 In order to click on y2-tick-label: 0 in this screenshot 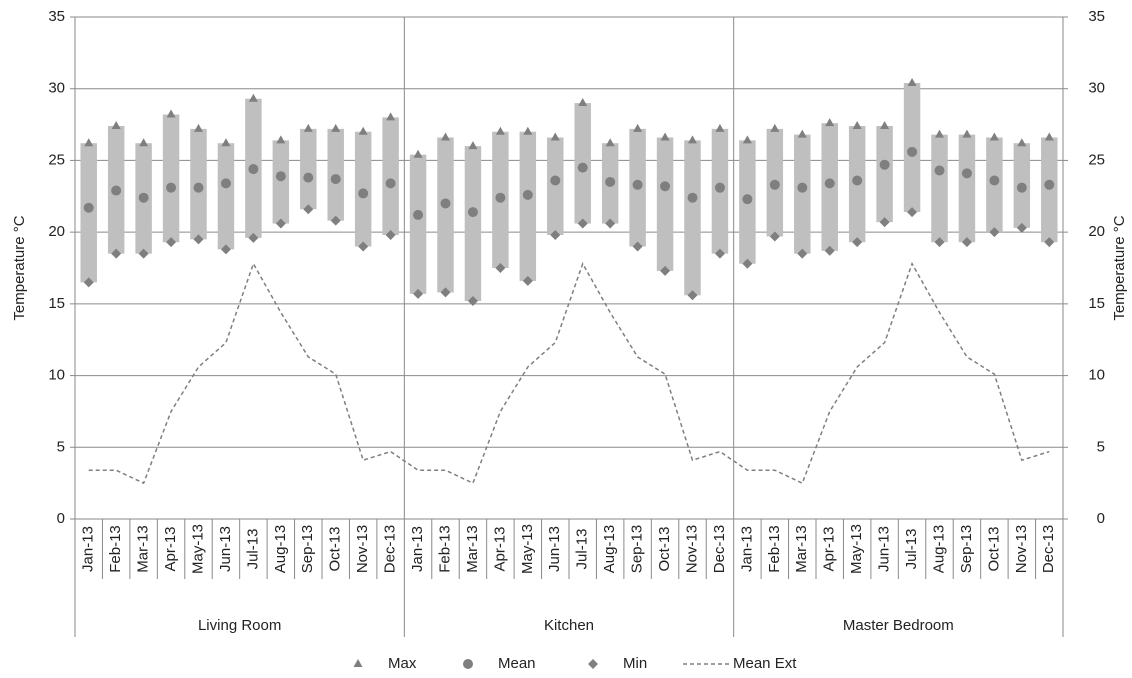, I will do `click(1101, 518)`.